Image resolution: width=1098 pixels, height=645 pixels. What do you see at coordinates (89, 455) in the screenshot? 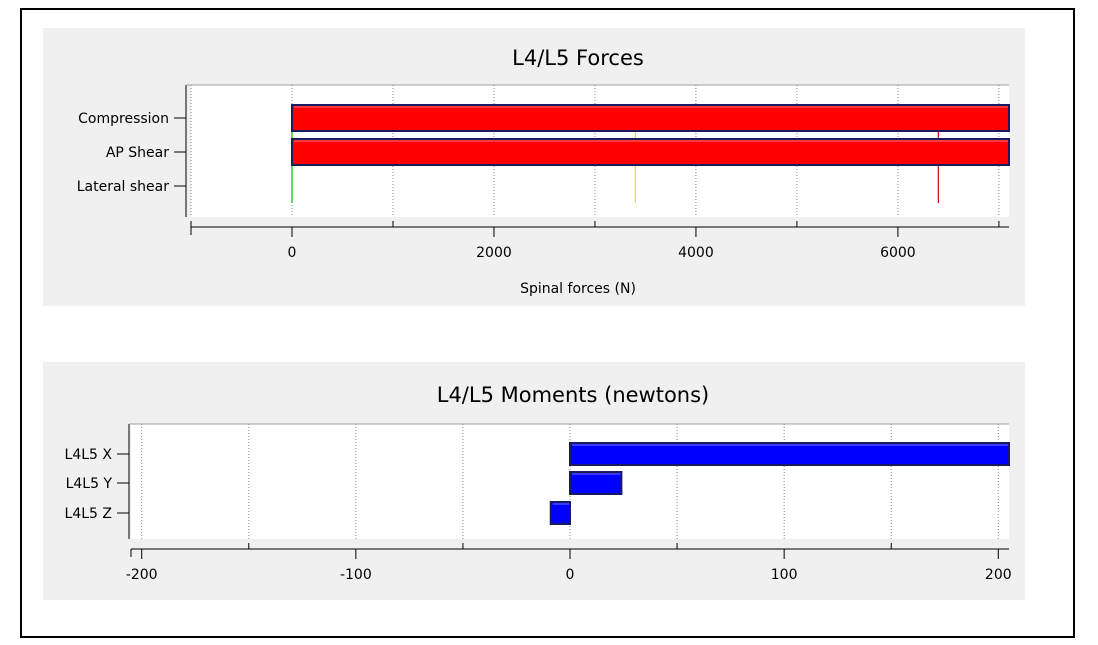
I see `y-category-label: L4L5 X` at bounding box center [89, 455].